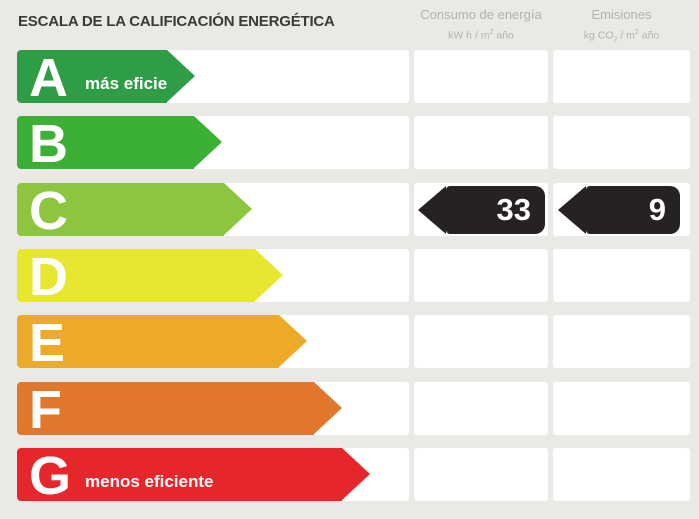  What do you see at coordinates (119, 144) in the screenshot?
I see `rating-arrow-b: B` at bounding box center [119, 144].